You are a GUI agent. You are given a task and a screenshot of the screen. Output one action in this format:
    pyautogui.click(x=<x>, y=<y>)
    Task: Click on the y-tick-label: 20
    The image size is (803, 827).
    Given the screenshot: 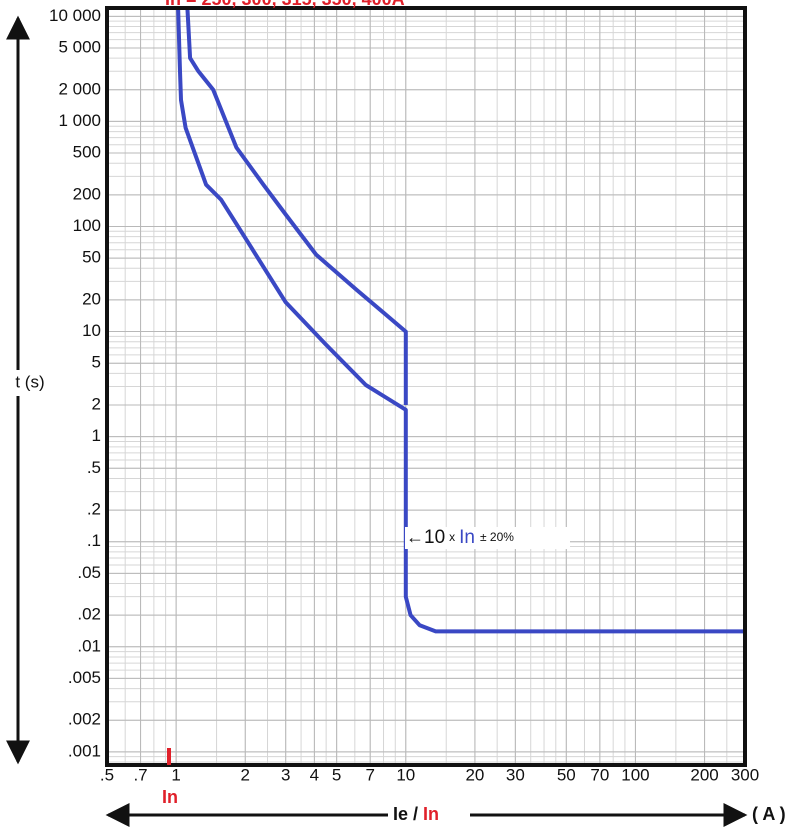 What is the action you would take?
    pyautogui.click(x=91, y=298)
    